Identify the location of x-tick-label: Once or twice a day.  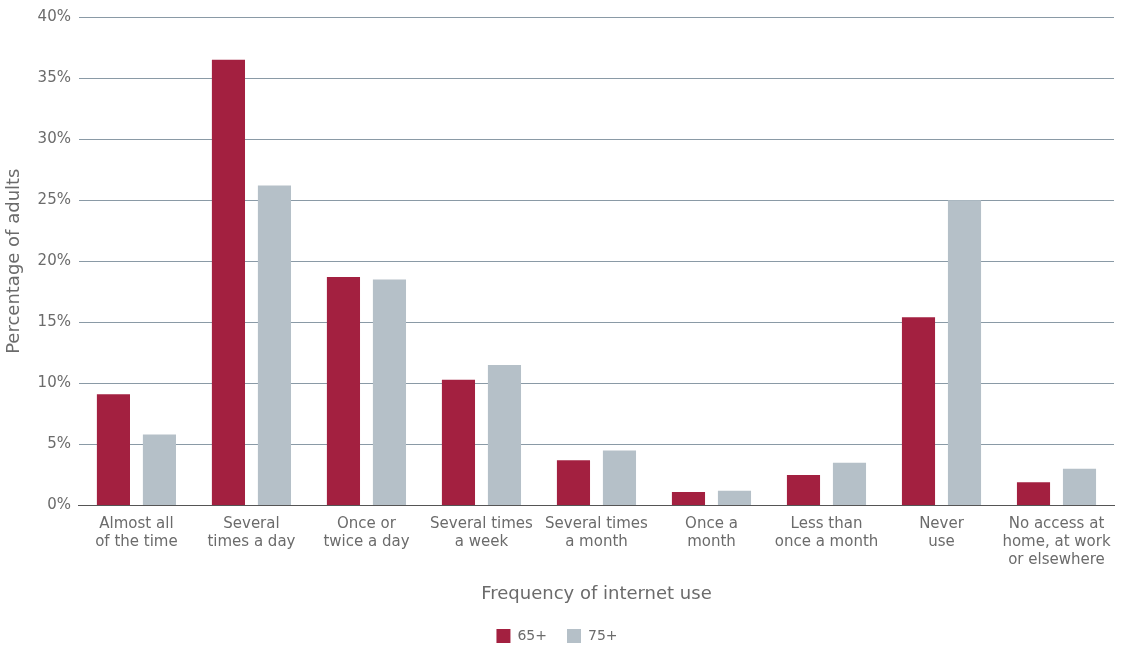
(366, 532).